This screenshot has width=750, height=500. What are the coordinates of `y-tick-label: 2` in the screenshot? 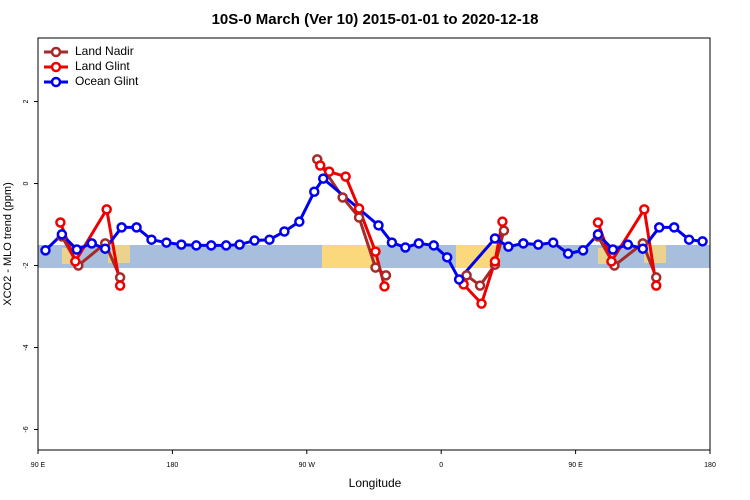 It's located at (26, 101).